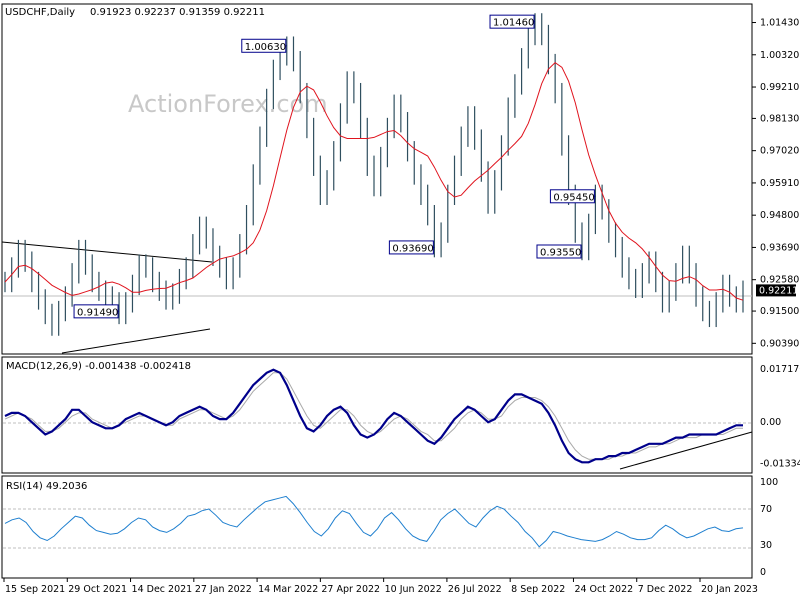 The height and width of the screenshot is (600, 800). I want to click on rsi-tick-label: 0, so click(763, 572).